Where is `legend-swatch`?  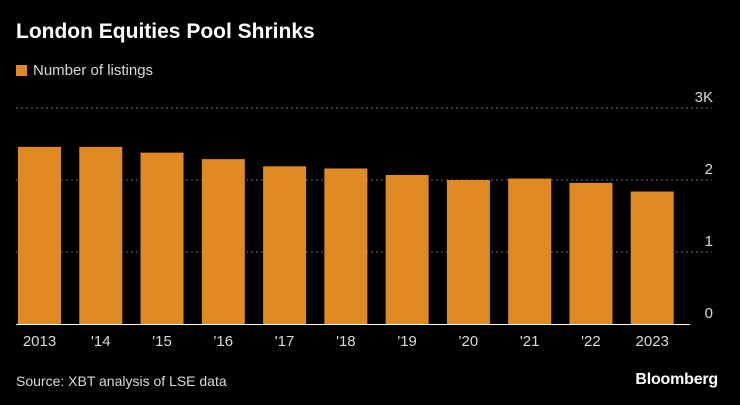
legend-swatch is located at coordinates (21, 70).